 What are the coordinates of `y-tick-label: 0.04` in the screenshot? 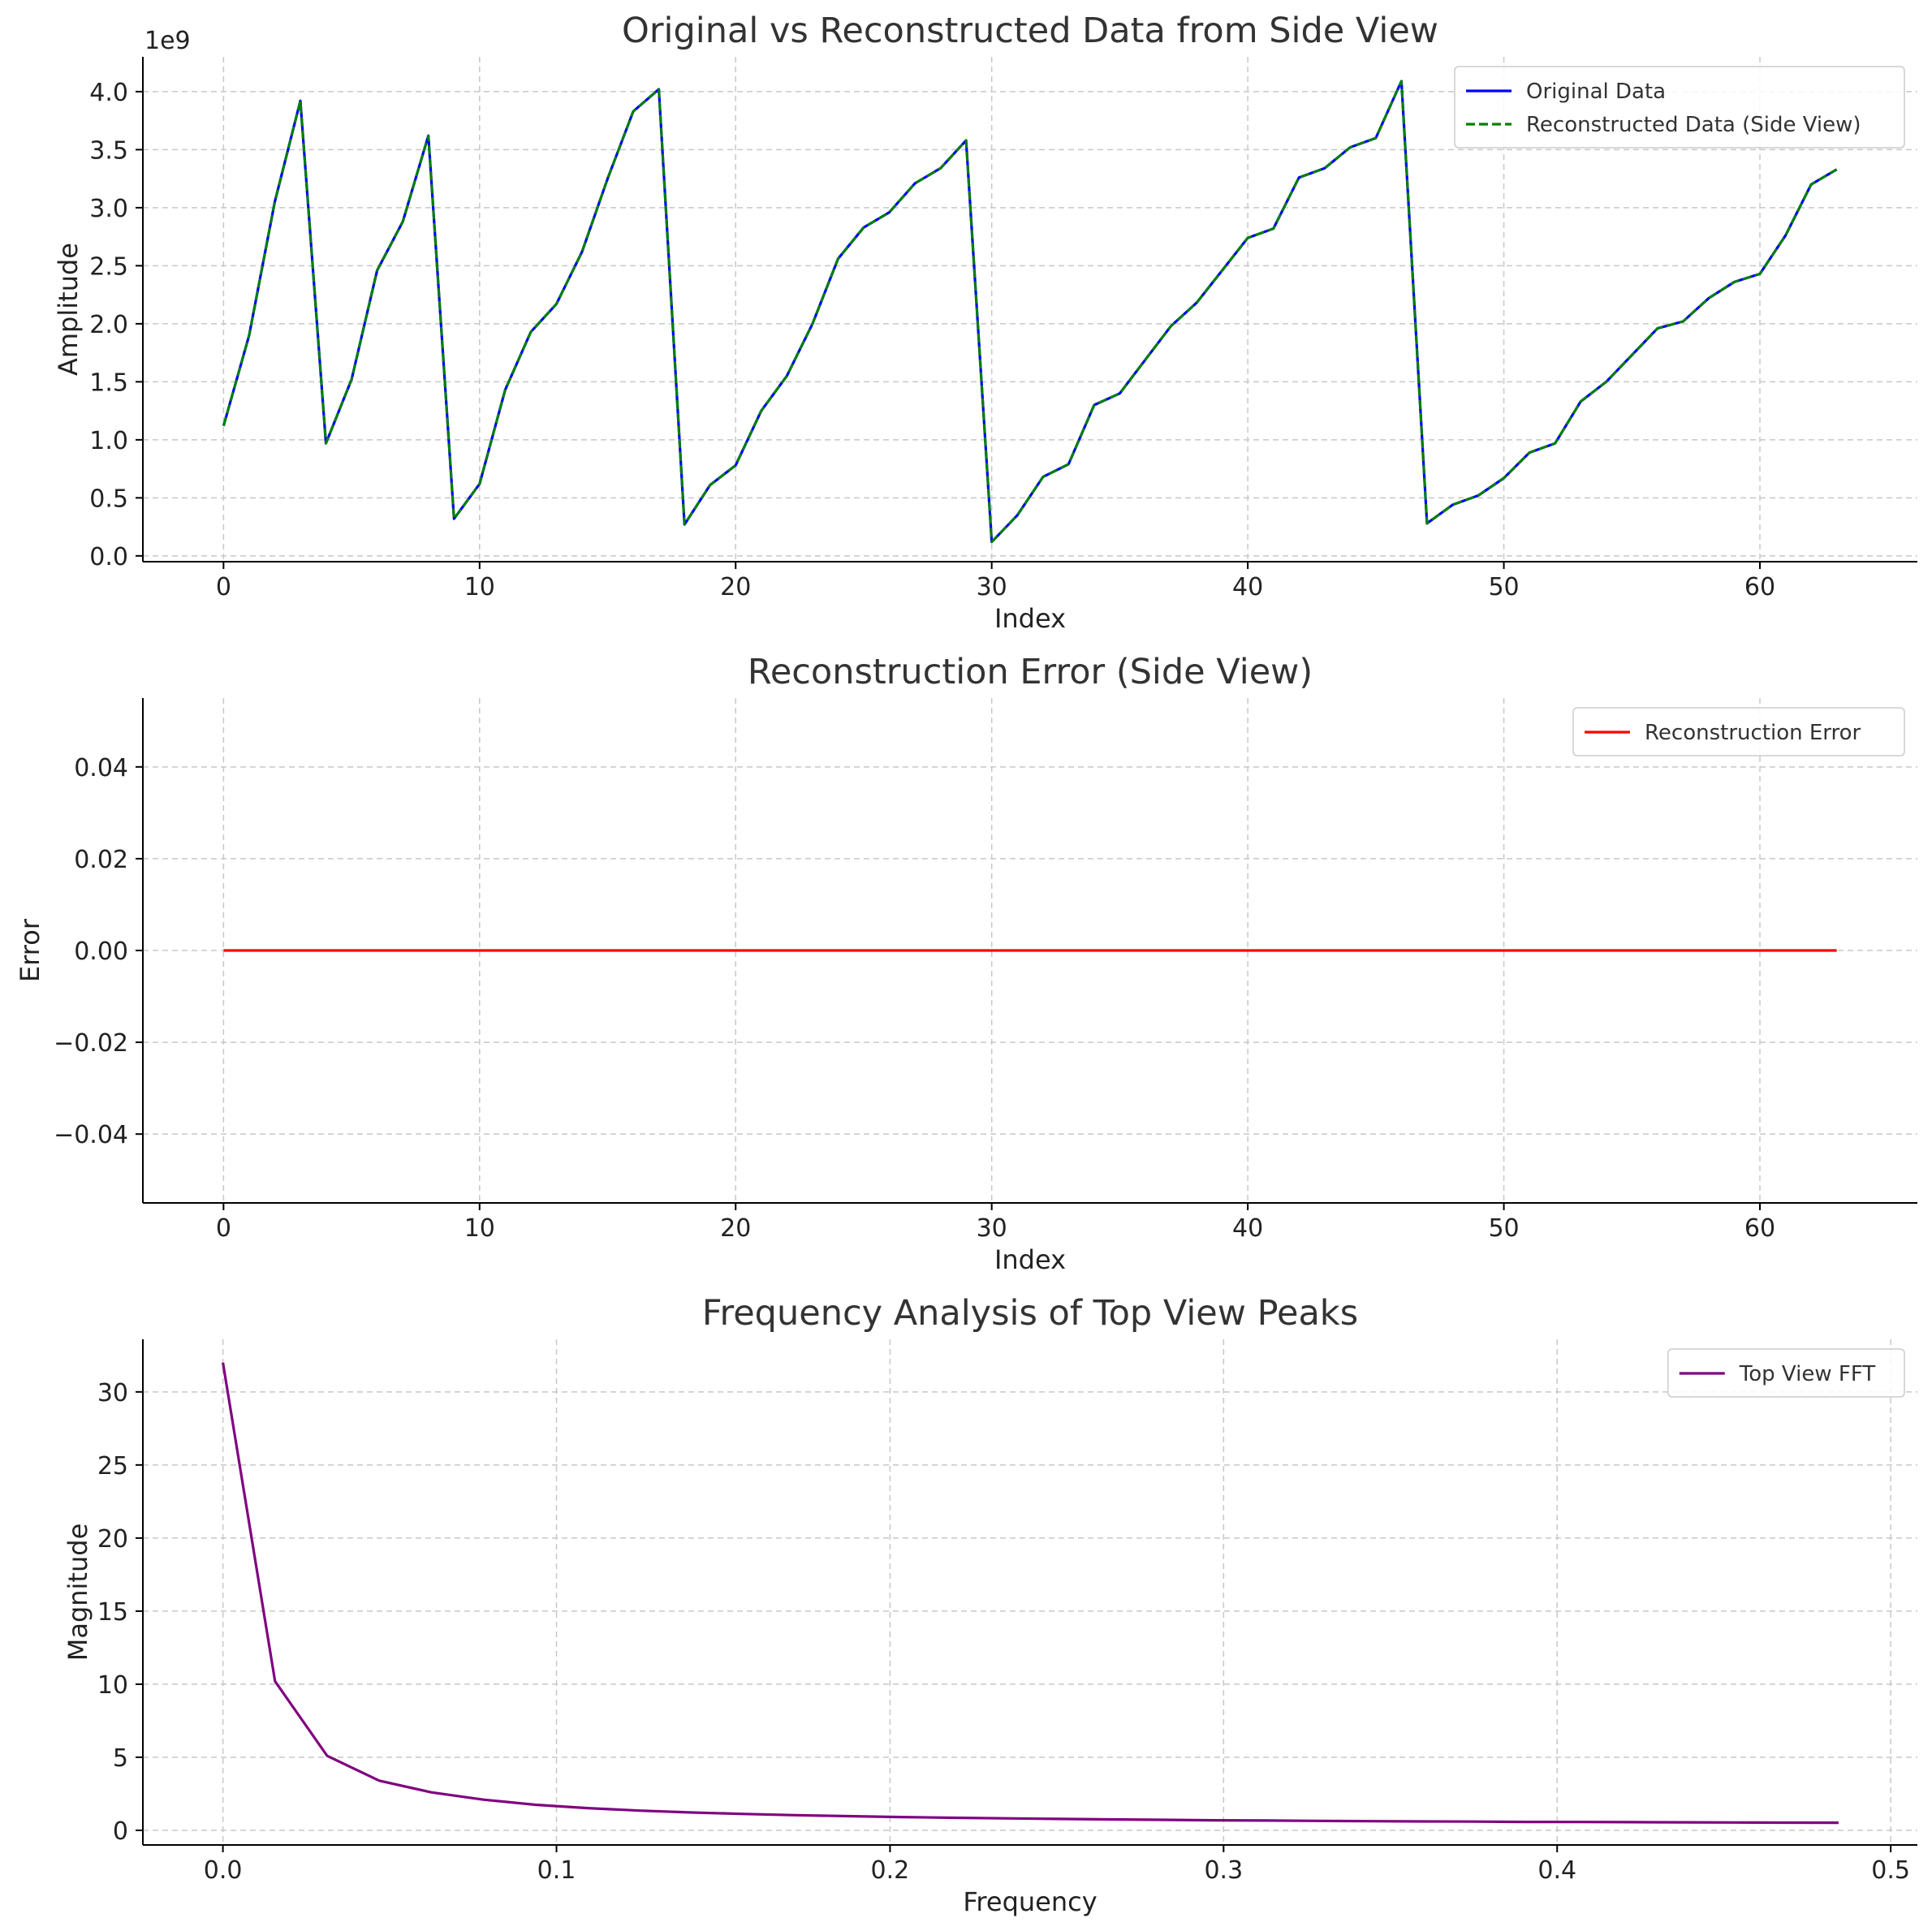 It's located at (101, 768).